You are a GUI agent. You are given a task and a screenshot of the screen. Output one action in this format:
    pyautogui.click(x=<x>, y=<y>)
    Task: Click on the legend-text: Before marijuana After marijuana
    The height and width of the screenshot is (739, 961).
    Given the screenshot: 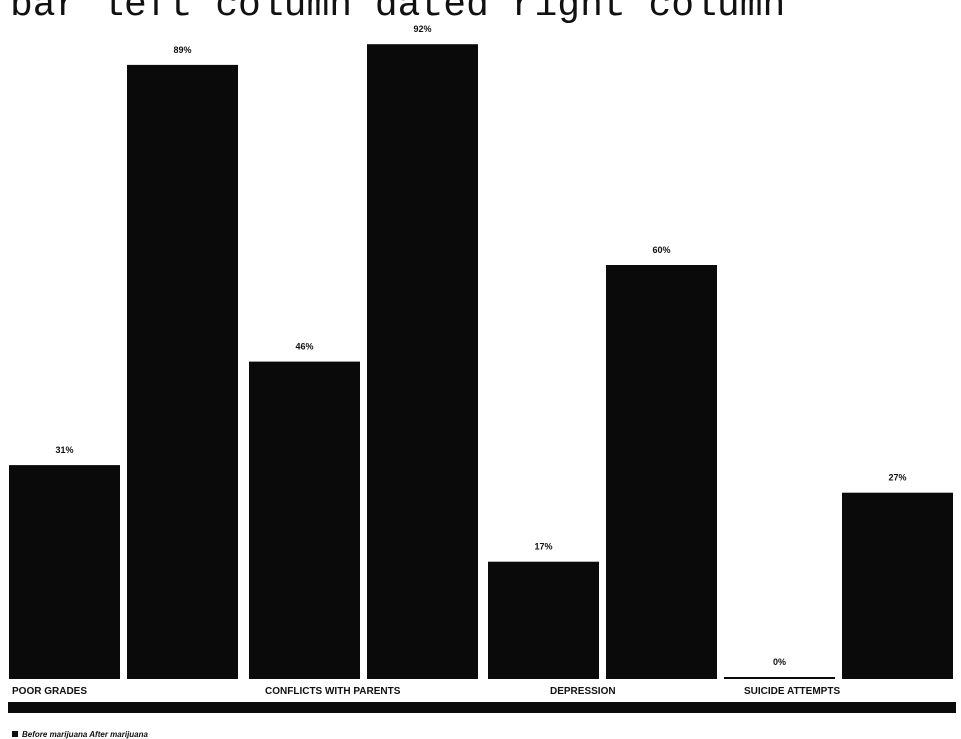 What is the action you would take?
    pyautogui.click(x=85, y=734)
    